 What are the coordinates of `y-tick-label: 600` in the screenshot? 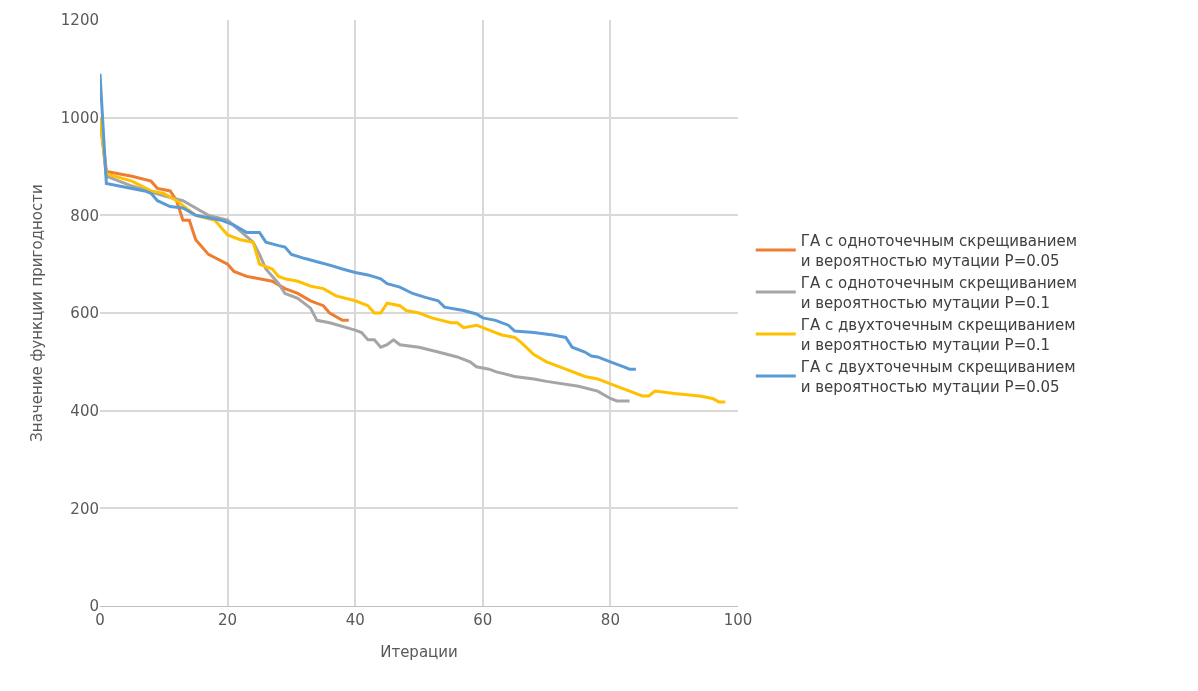 It's located at (84, 313).